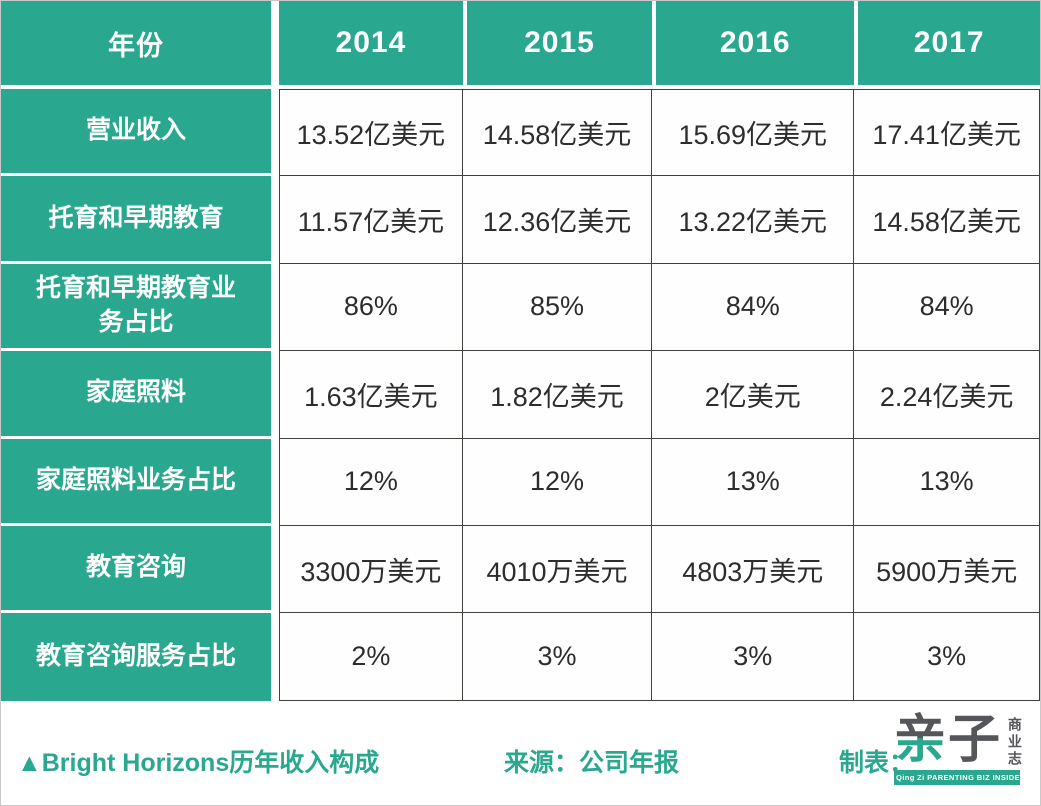  Describe the element at coordinates (371, 395) in the screenshot. I see `table-cell: 1.63亿美元` at that location.